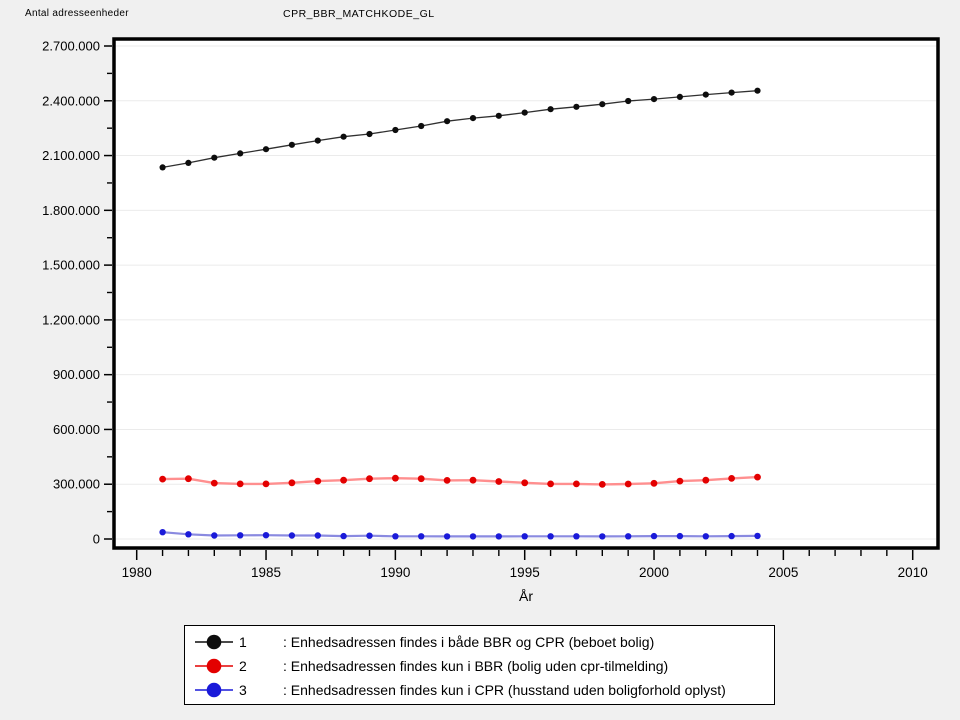 The height and width of the screenshot is (720, 960). What do you see at coordinates (525, 565) in the screenshot?
I see `x-axis: 1980 1985 1990 1995 2000 2005 2010` at bounding box center [525, 565].